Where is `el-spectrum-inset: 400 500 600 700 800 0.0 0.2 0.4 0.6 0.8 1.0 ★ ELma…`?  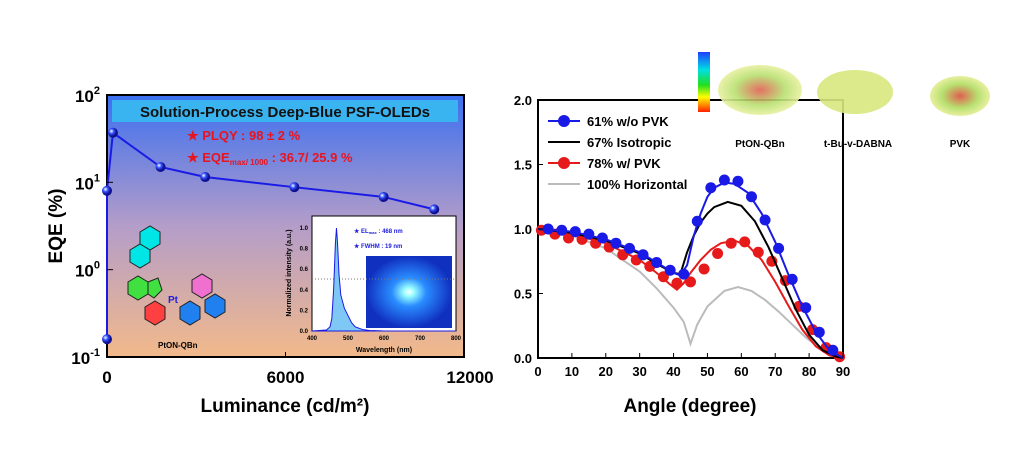 el-spectrum-inset: 400 500 600 700 800 0.0 0.2 0.4 0.6 0.8 1.0 ★ ELma… is located at coordinates (374, 284).